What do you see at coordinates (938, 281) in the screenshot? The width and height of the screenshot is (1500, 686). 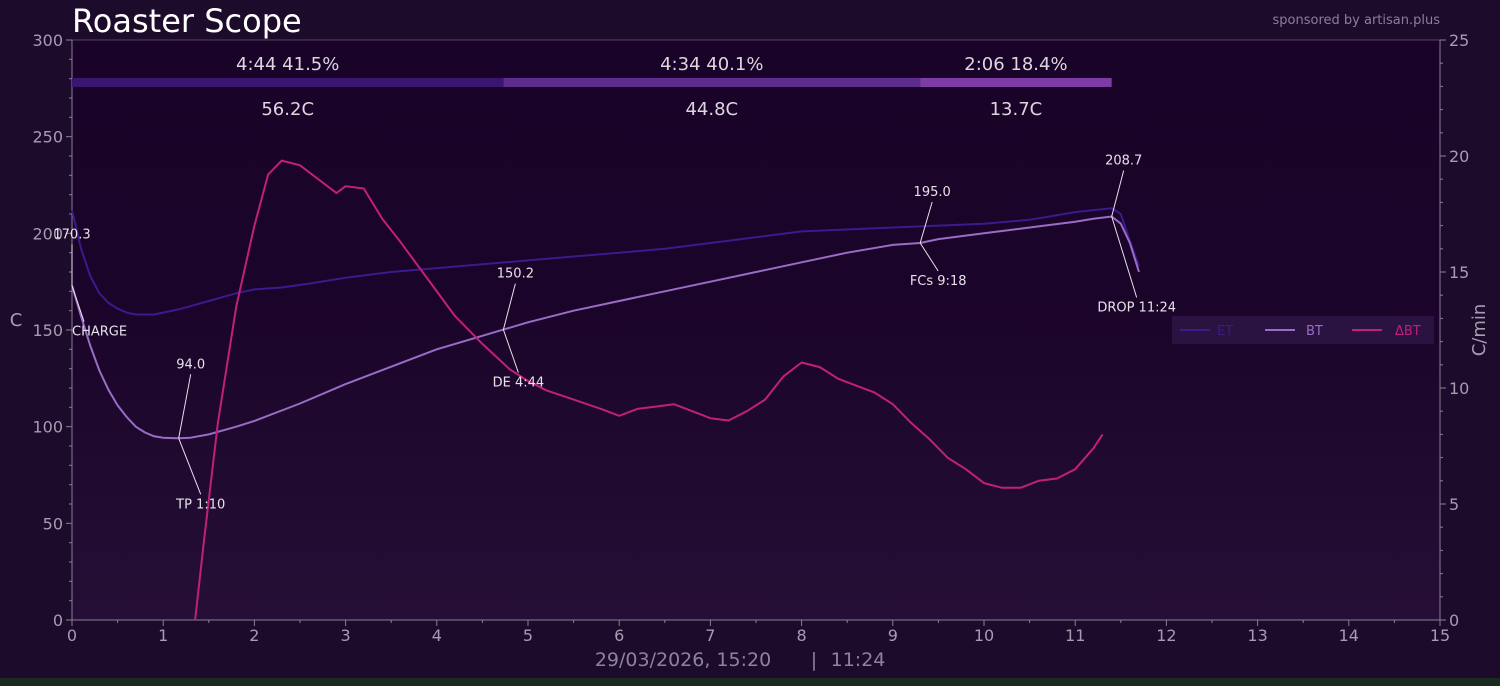 I see `fcs-event-label: FCs 9:18` at bounding box center [938, 281].